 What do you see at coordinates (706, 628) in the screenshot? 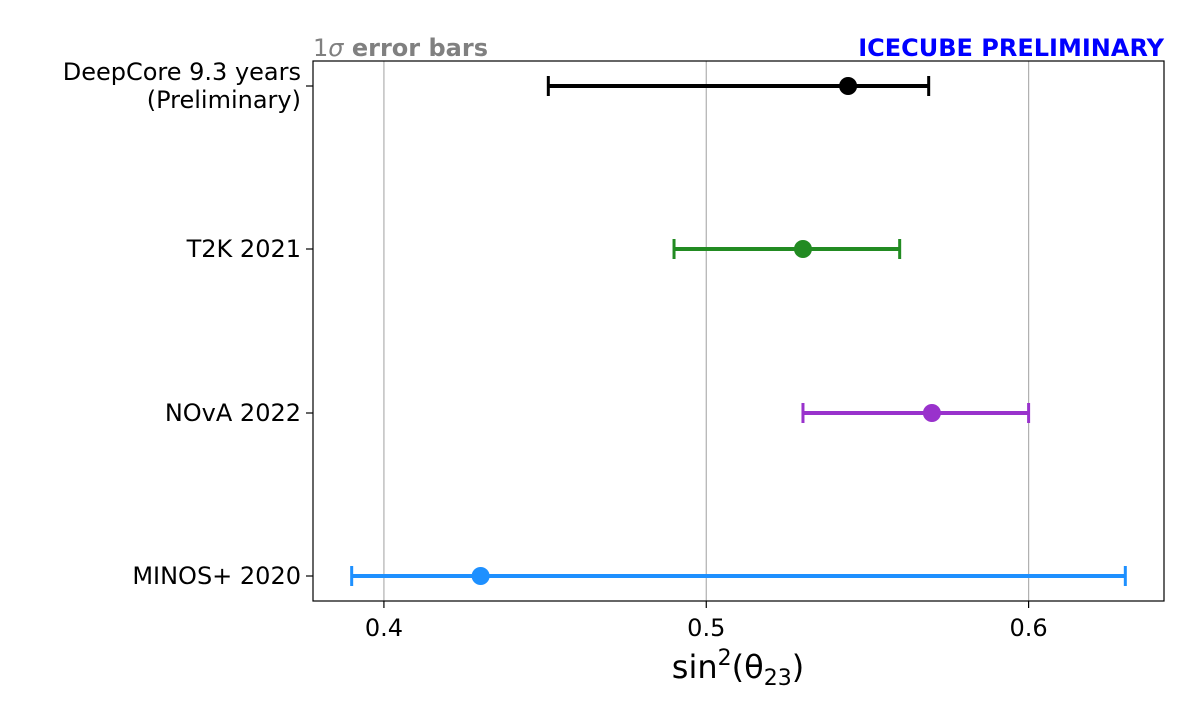
I see `x-tick-label: 0.5` at bounding box center [706, 628].